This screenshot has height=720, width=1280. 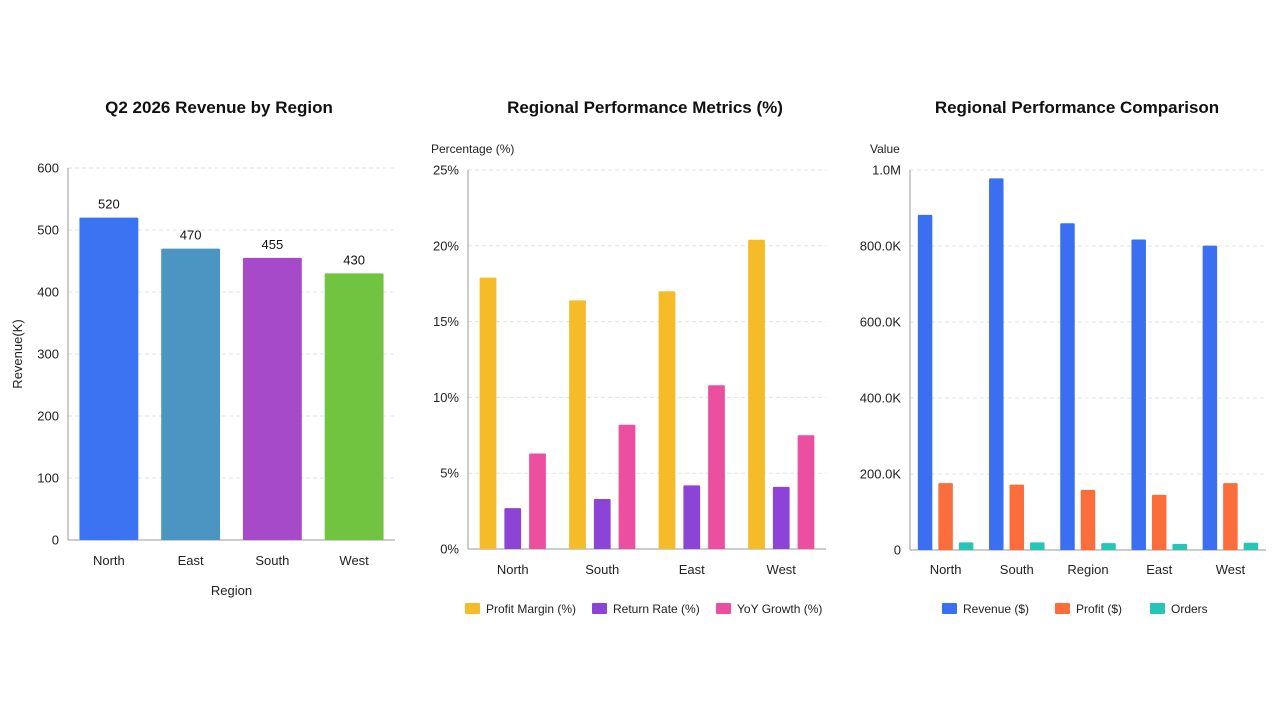 I want to click on data-label: 520, so click(x=109, y=204).